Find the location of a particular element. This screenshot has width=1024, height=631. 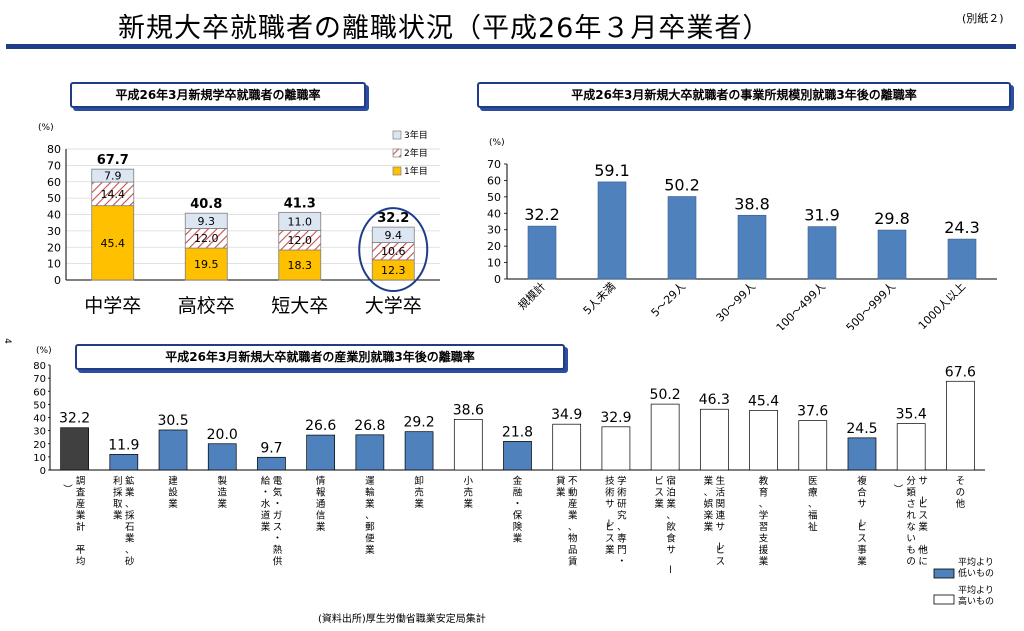

chart1-value-label: 45.4 is located at coordinates (113, 243).